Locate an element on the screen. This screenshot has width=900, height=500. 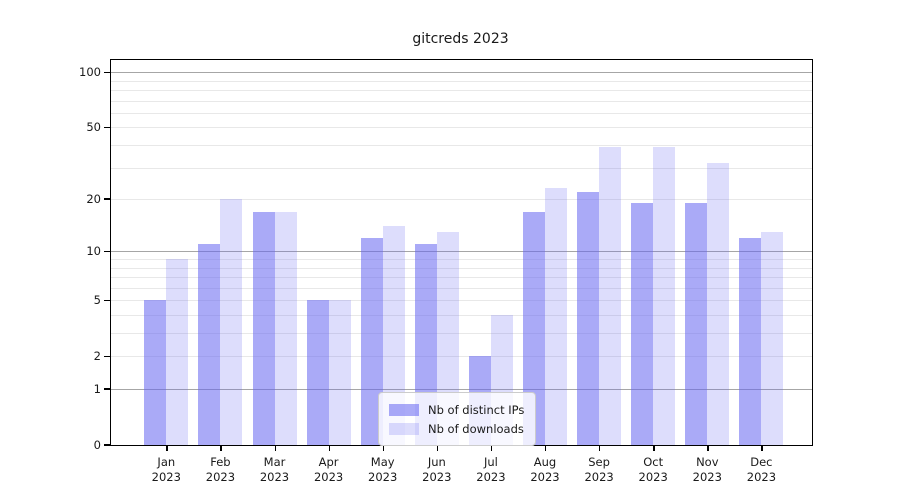
legend-item-distinct-ips: Nb of distinct IPs is located at coordinates (456, 409).